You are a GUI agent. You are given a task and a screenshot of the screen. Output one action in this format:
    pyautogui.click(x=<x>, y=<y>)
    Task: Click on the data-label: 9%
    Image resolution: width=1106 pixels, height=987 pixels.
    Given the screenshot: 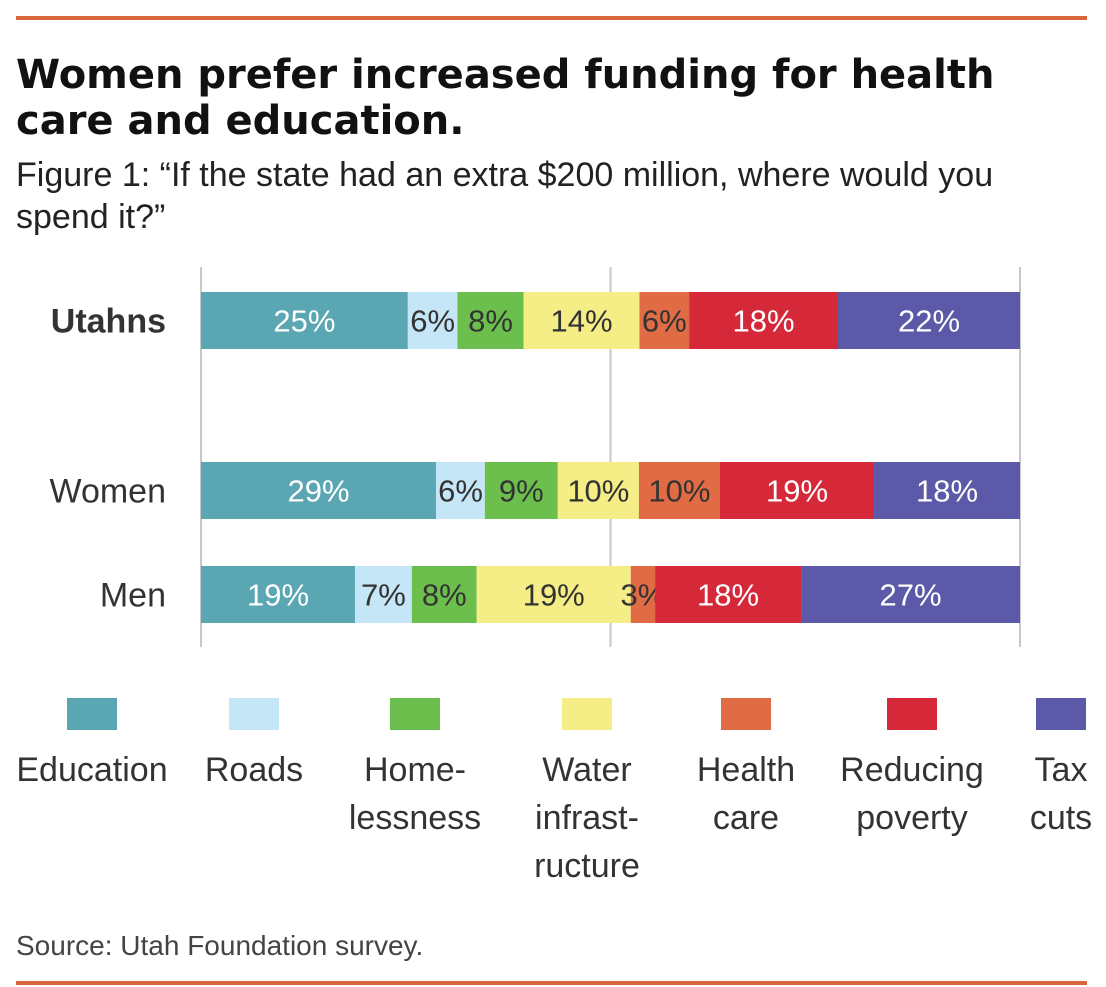 What is the action you would take?
    pyautogui.click(x=521, y=491)
    